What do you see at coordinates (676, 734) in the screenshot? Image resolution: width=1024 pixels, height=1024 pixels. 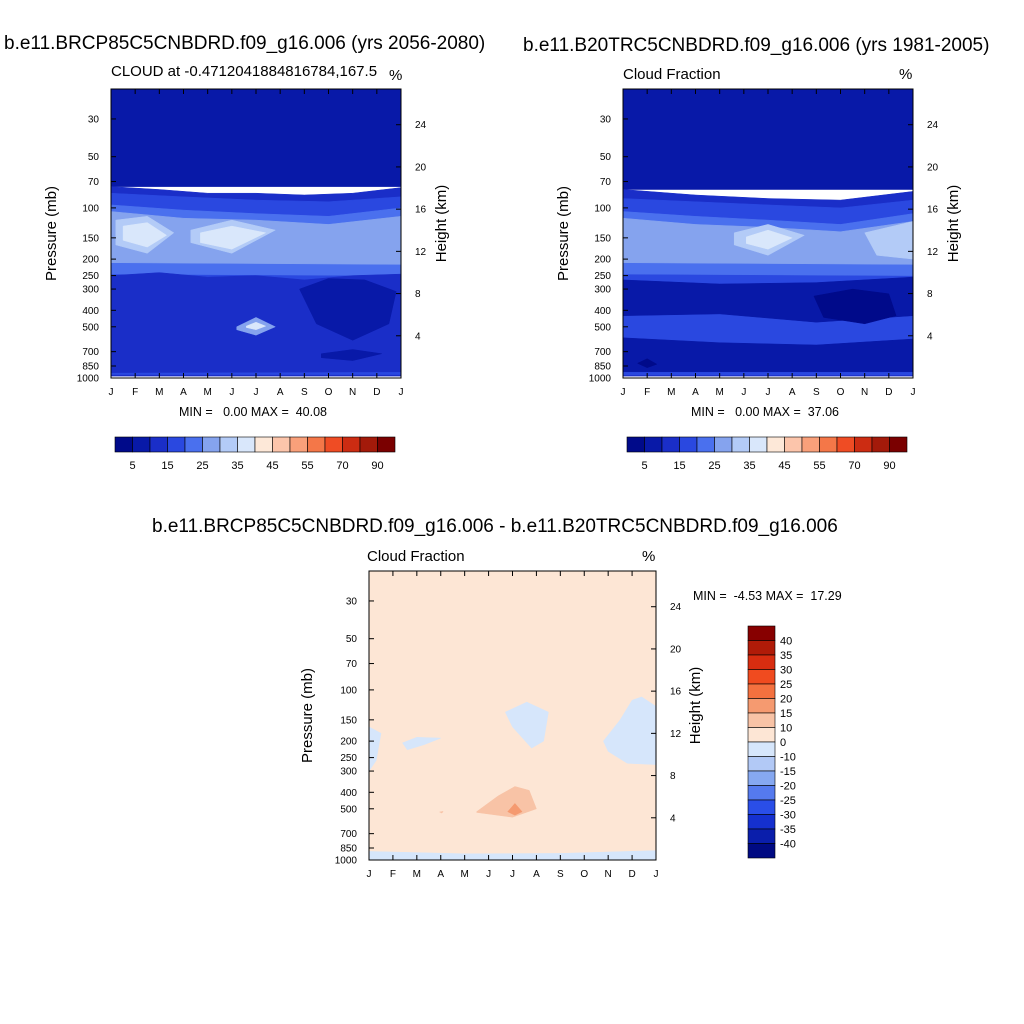 I see `height-tick-label: 12` at bounding box center [676, 734].